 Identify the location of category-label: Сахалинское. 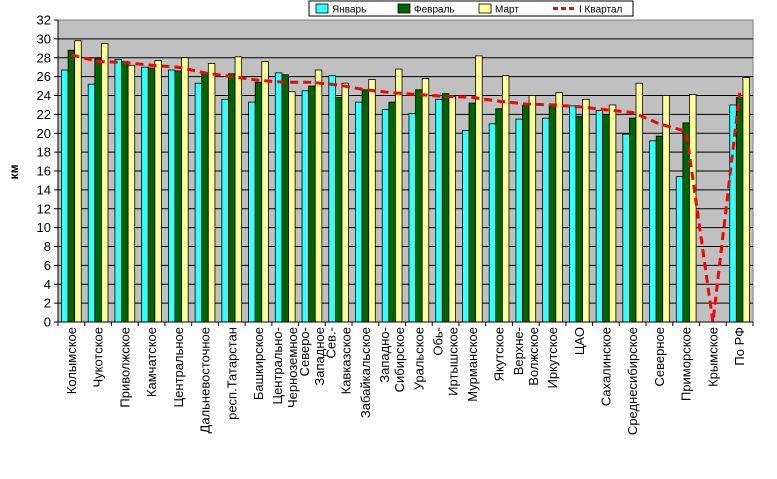
(606, 366).